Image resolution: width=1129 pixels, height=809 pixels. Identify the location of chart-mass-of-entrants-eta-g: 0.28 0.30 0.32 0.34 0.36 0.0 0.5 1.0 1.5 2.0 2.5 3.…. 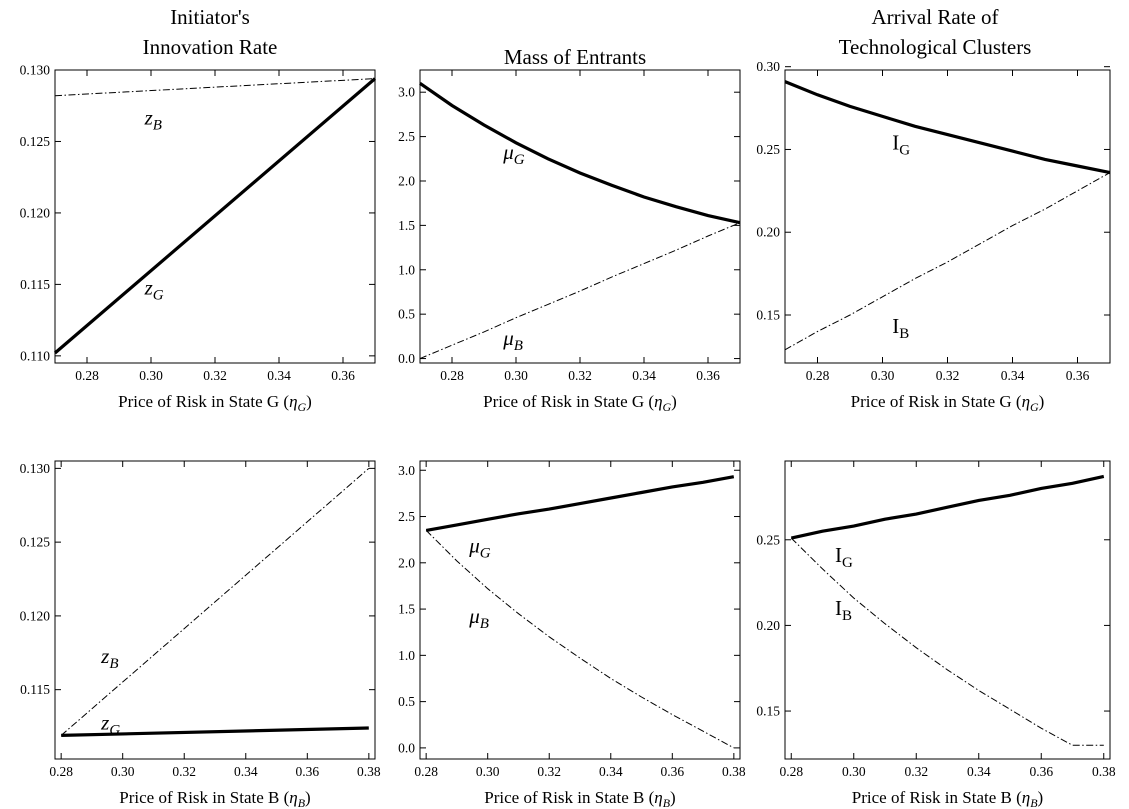
(569, 241).